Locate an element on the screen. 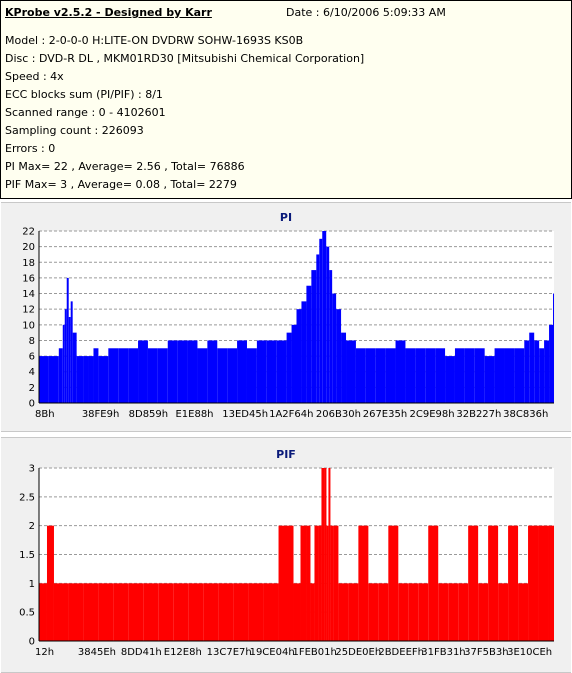  pi-ytick-label: 10 is located at coordinates (28, 325).